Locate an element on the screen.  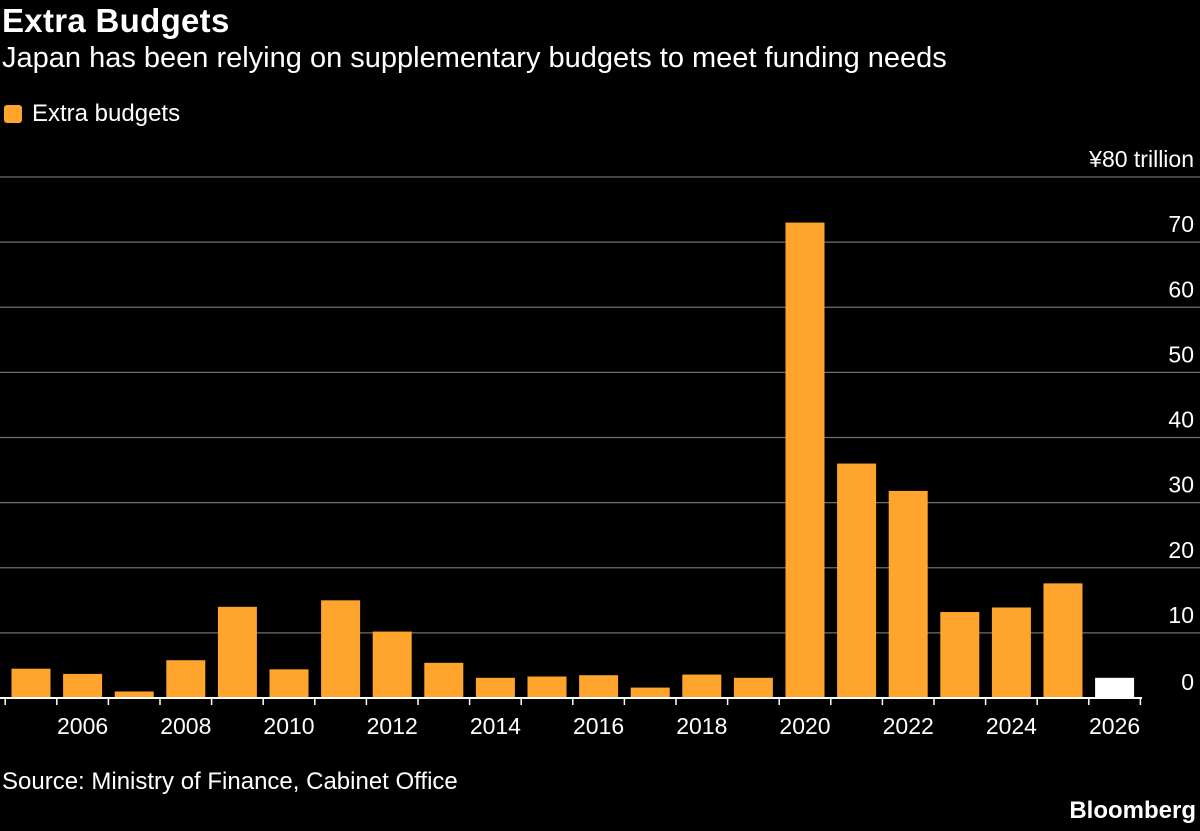
legend-swatch is located at coordinates (13, 114).